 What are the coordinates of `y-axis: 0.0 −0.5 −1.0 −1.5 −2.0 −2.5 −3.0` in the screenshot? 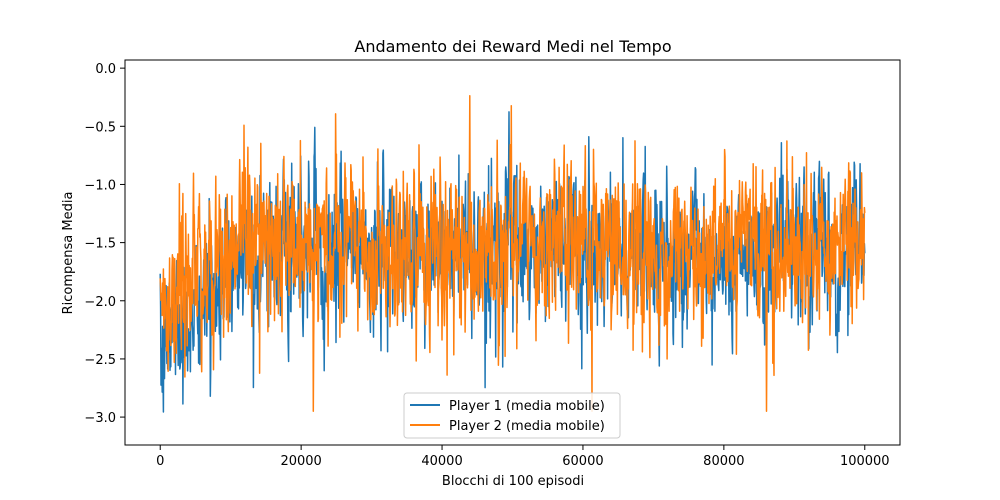 It's located at (104, 244).